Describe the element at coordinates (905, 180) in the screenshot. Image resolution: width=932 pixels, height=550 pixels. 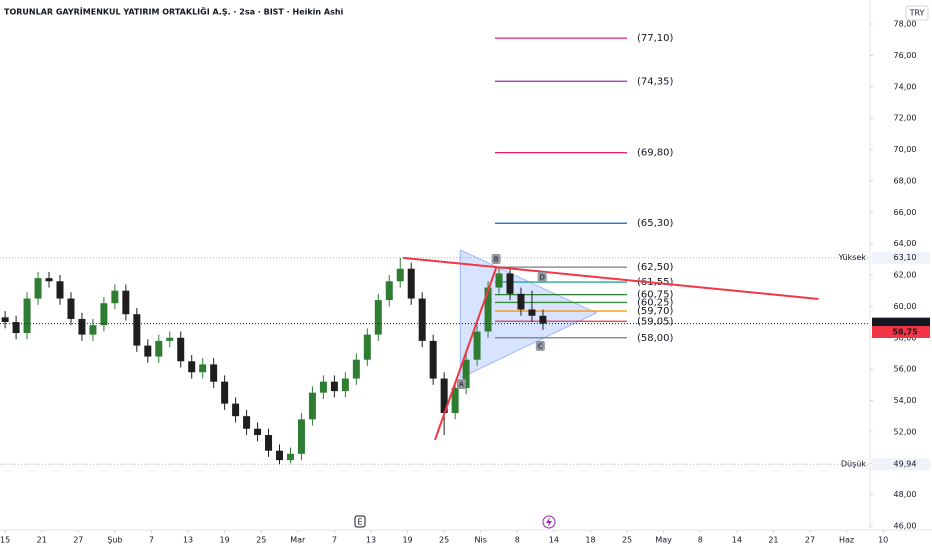
I see `y-tick-label: 68,00` at that location.